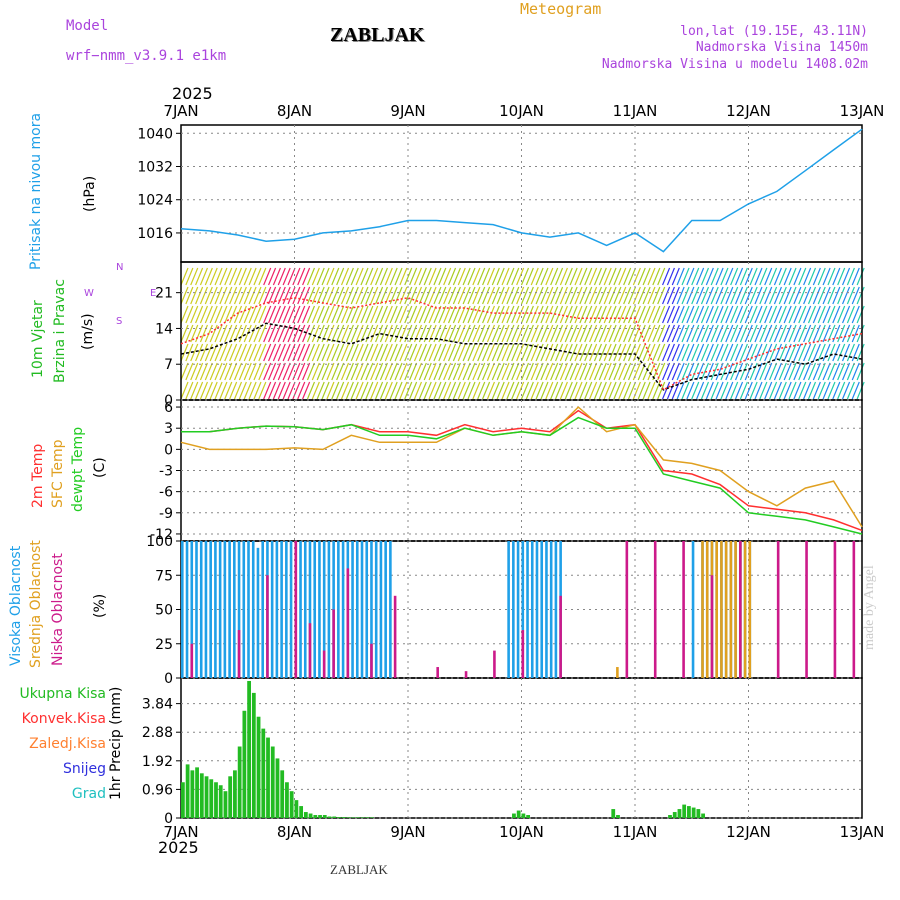 This screenshot has height=900, width=900. What do you see at coordinates (178, 847) in the screenshot?
I see `year-bottom: 2025` at bounding box center [178, 847].